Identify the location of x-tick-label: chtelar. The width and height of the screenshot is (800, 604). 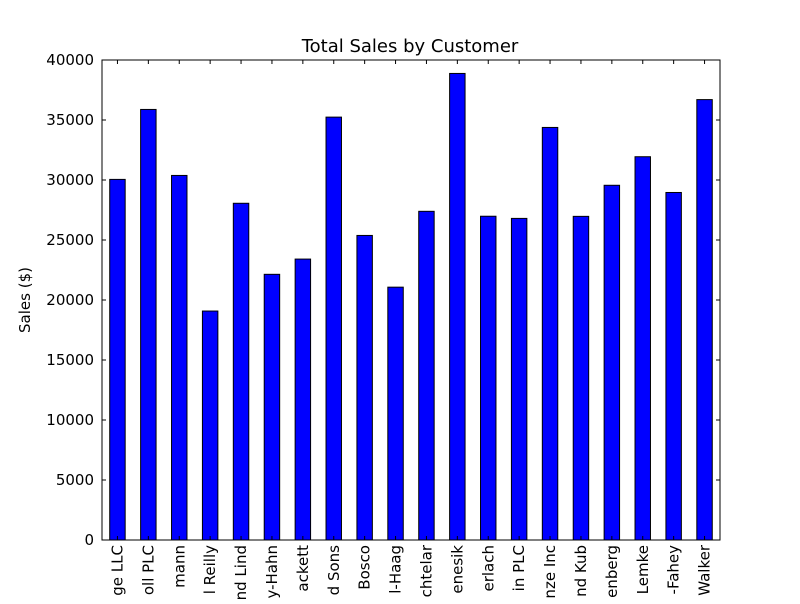
(426, 570).